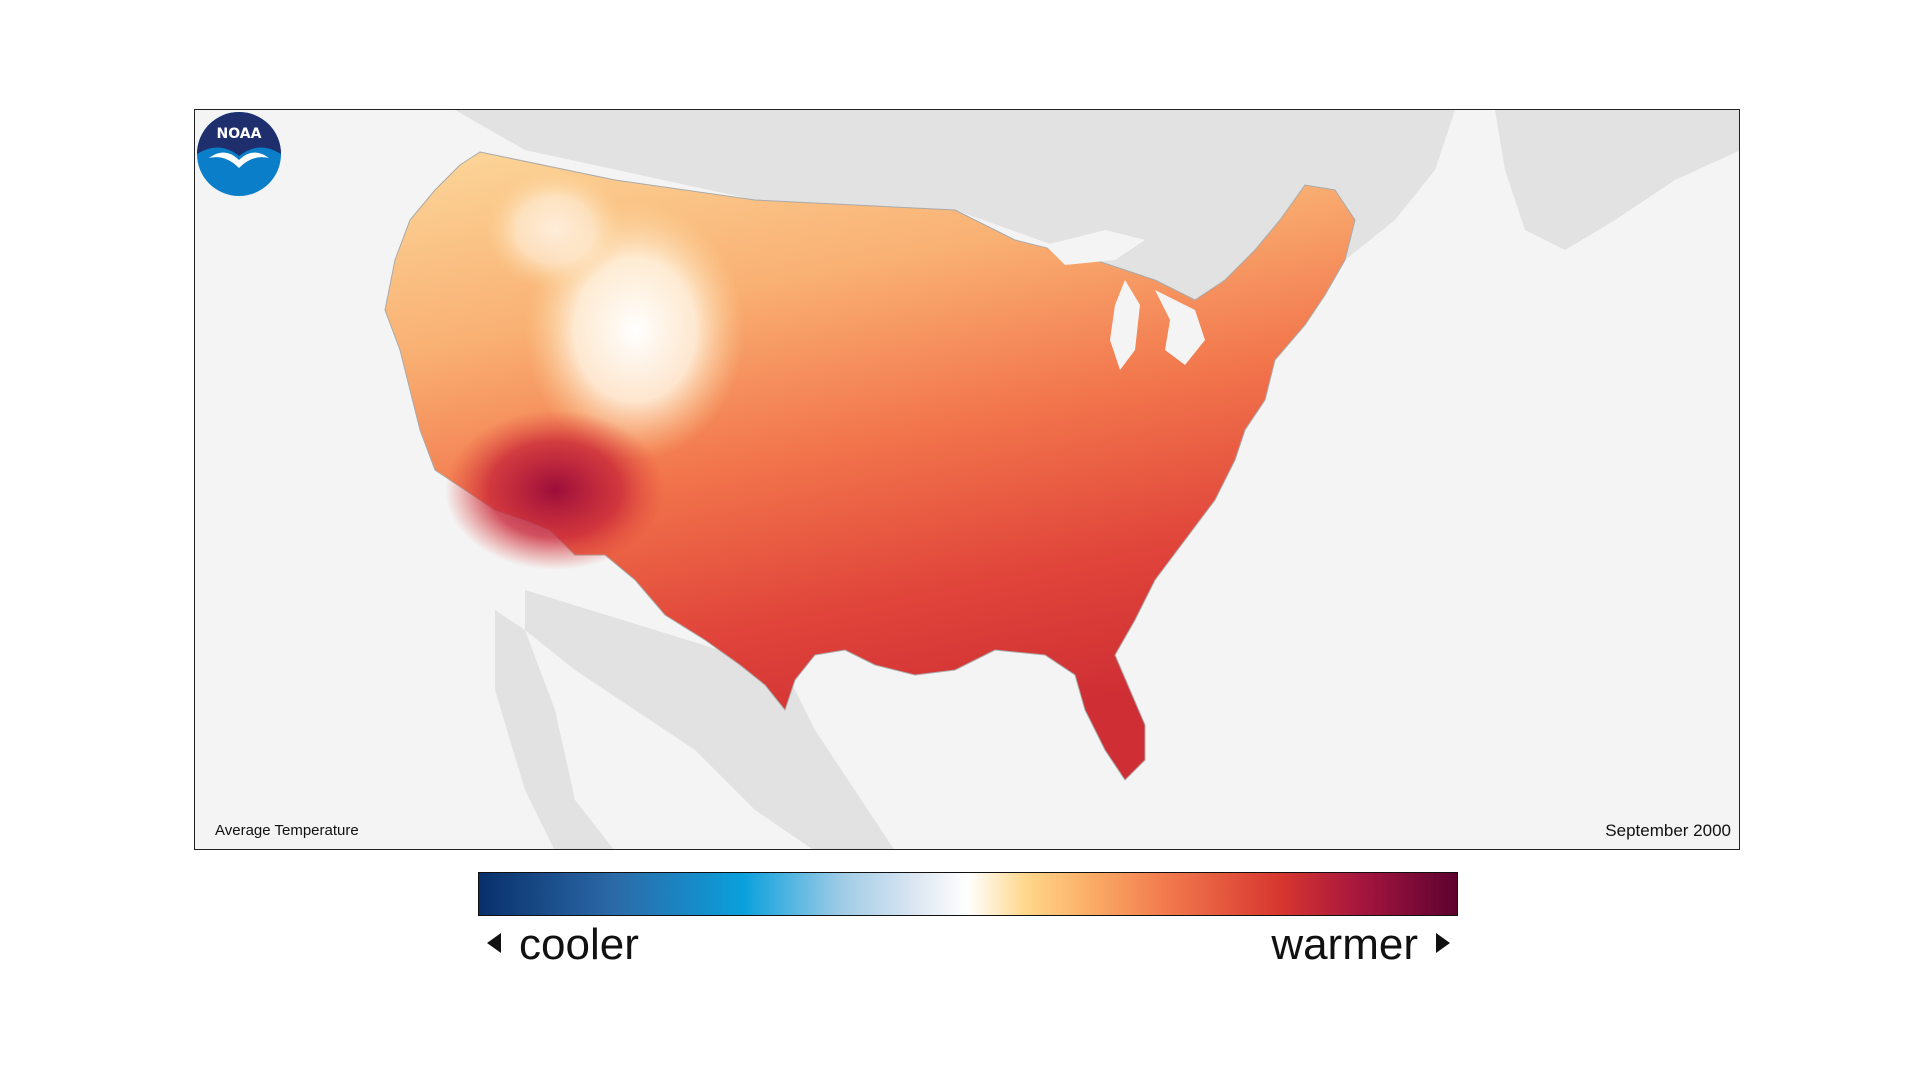 The width and height of the screenshot is (1920, 1080). I want to click on lake-superior, so click(1095, 247).